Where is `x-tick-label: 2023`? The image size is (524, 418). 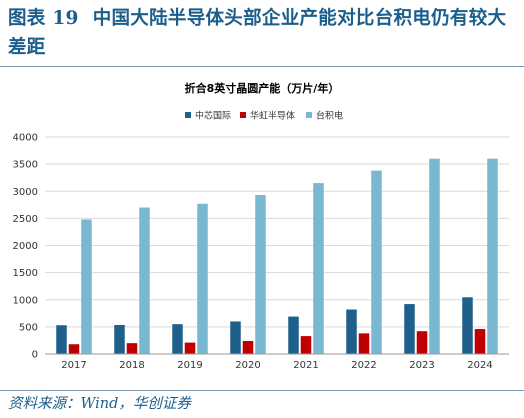
x-tick-label: 2023 is located at coordinates (421, 365).